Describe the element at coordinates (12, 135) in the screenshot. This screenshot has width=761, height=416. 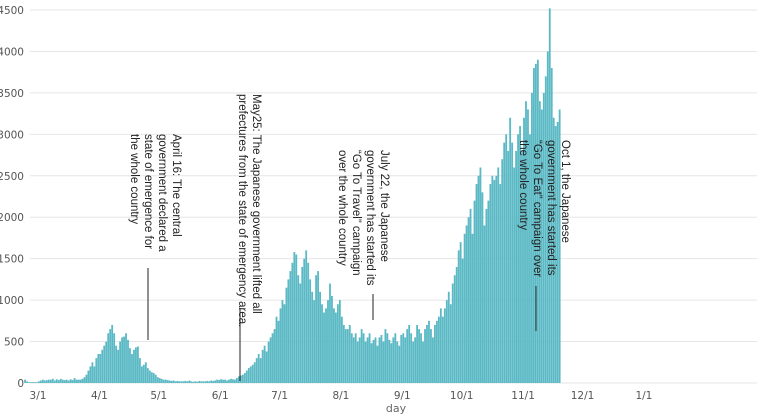
I see `y-tick-label: 3000` at that location.